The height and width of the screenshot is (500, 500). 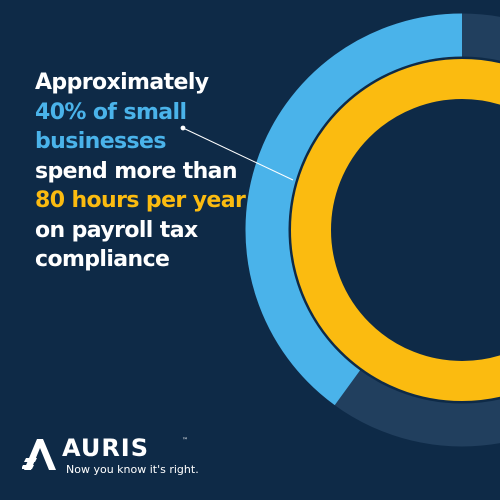 I want to click on headline-line-5: 80 hours per year, so click(x=140, y=200).